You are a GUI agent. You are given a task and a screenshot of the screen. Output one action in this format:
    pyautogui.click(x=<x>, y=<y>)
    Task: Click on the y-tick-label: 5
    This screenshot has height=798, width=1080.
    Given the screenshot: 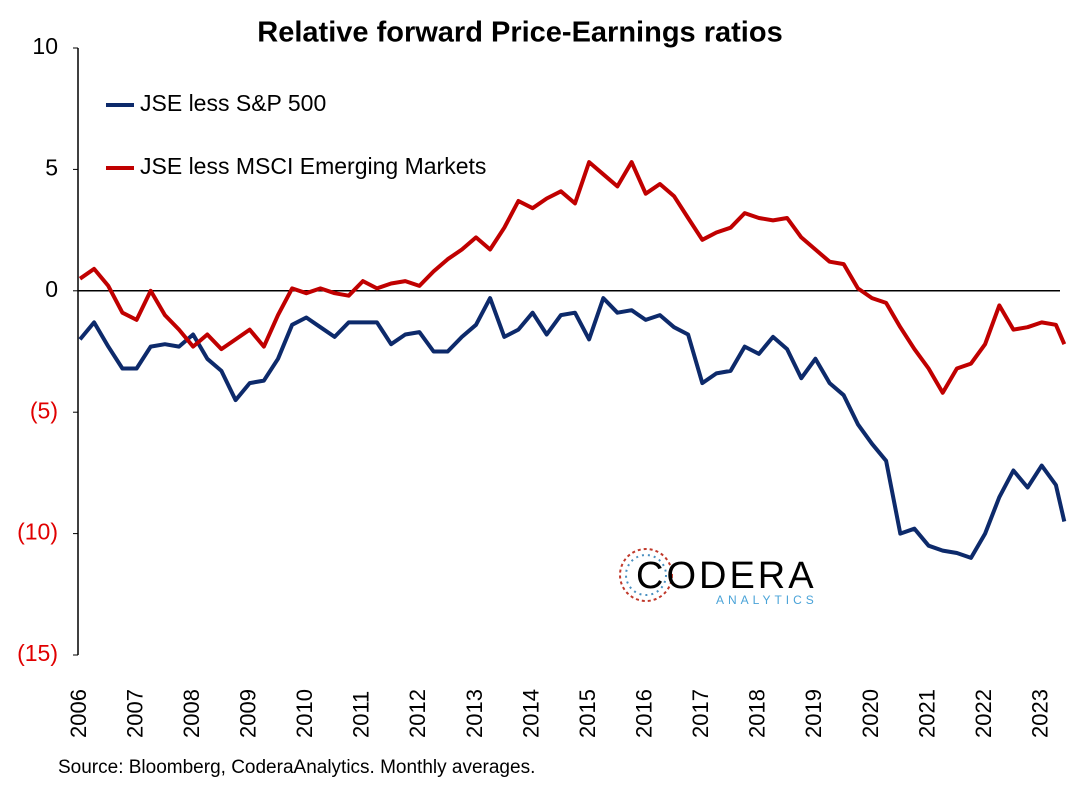 What is the action you would take?
    pyautogui.click(x=51, y=167)
    